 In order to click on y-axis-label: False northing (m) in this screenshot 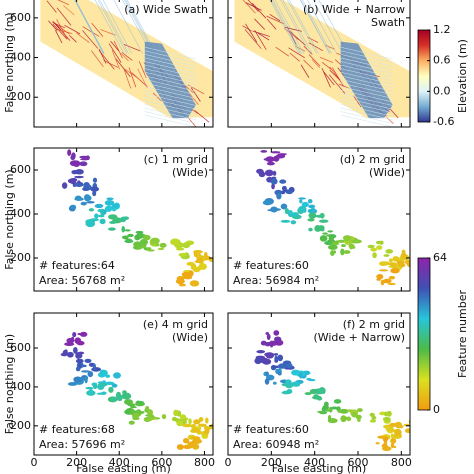, I will do `click(9, 384)`.